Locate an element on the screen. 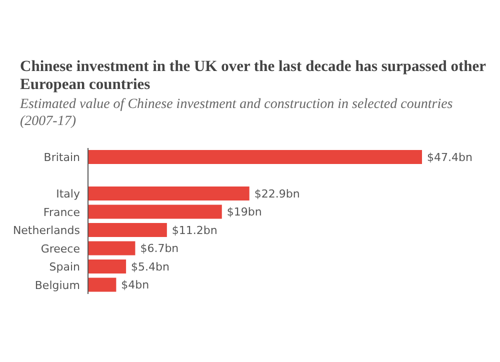 This screenshot has height=362, width=500. y-tick-label: France is located at coordinates (61, 212).